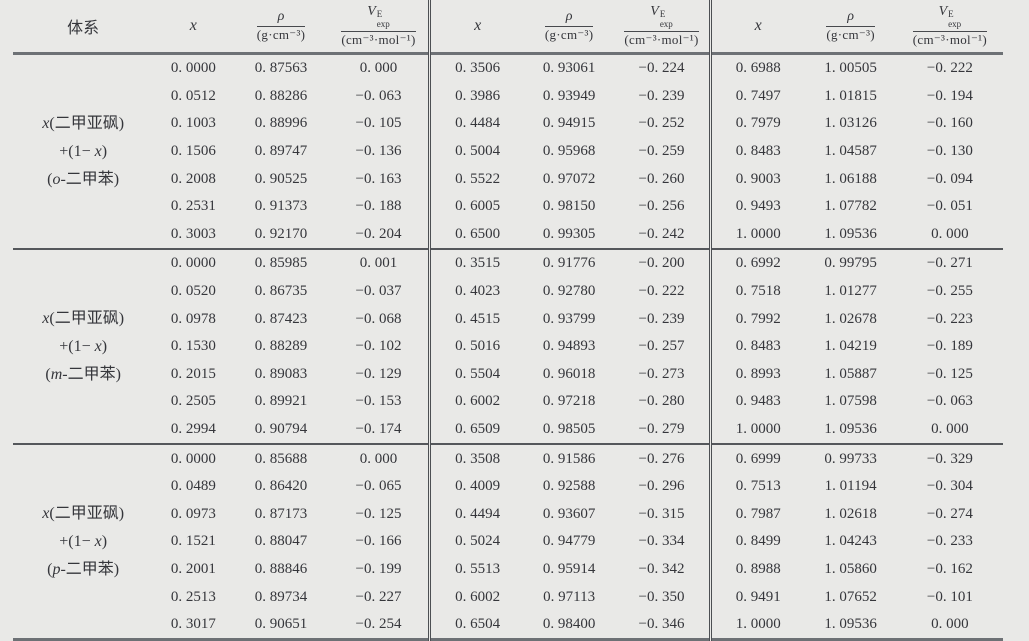  Describe the element at coordinates (476, 96) in the screenshot. I see `x-cell: 0. 3986` at that location.